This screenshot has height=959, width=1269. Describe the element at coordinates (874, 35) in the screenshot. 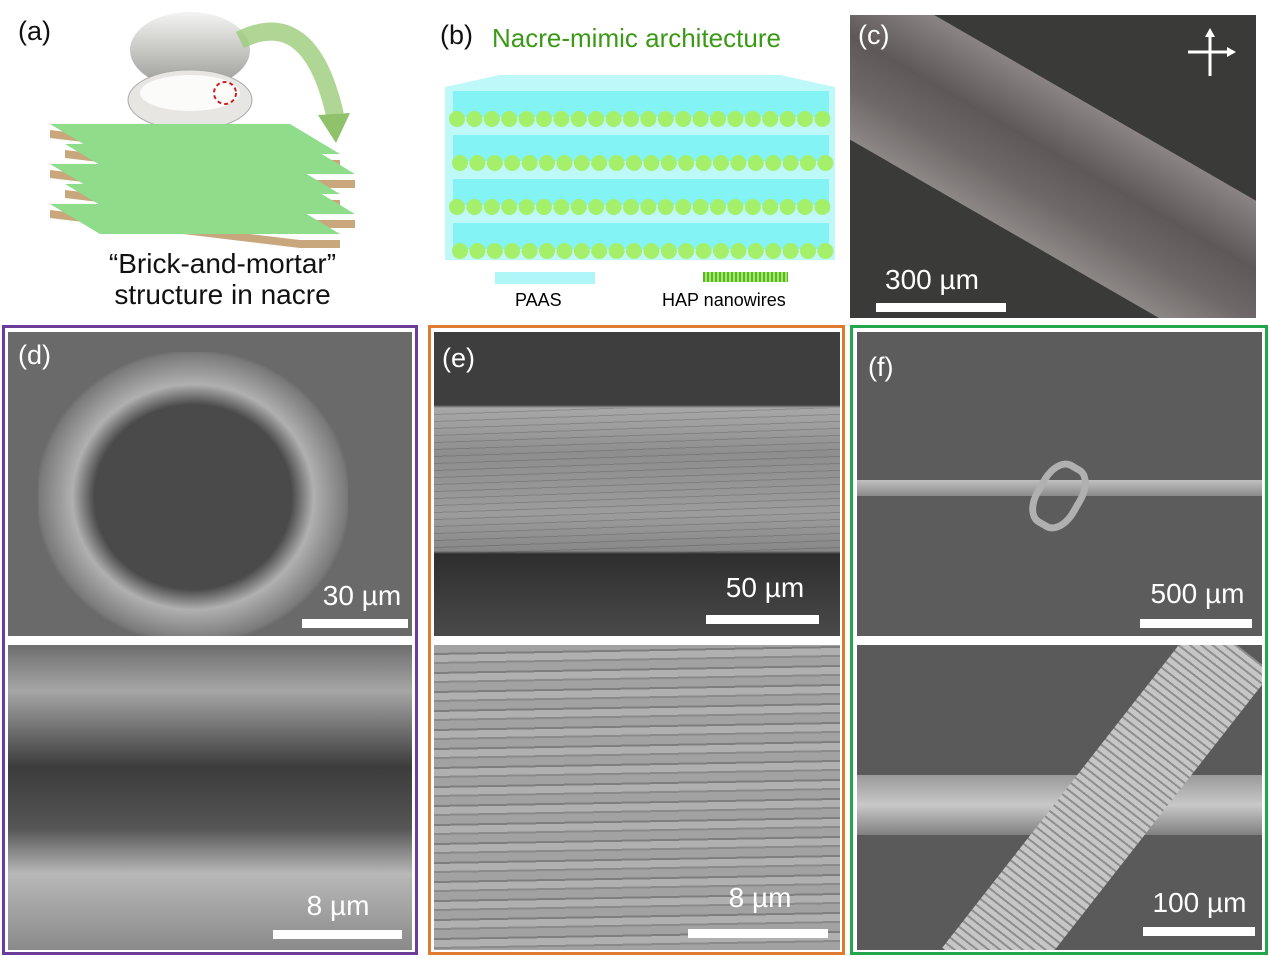

I see `panel-c-label: (c)` at that location.